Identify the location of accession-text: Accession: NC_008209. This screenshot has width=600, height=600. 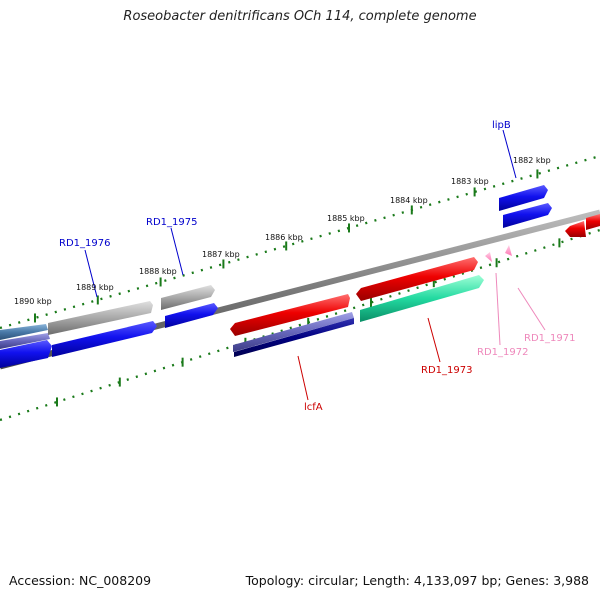
(80, 580).